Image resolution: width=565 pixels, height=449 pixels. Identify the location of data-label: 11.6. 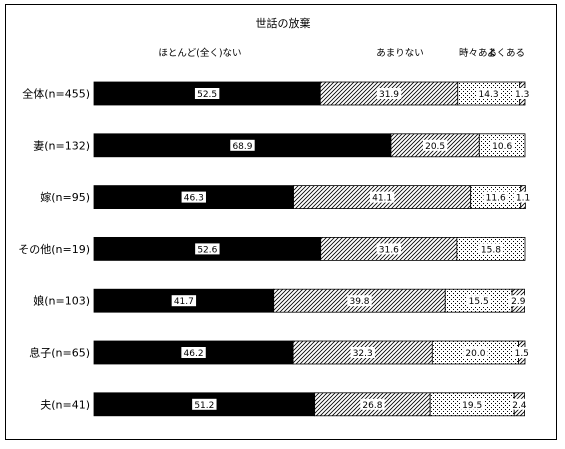
(496, 199).